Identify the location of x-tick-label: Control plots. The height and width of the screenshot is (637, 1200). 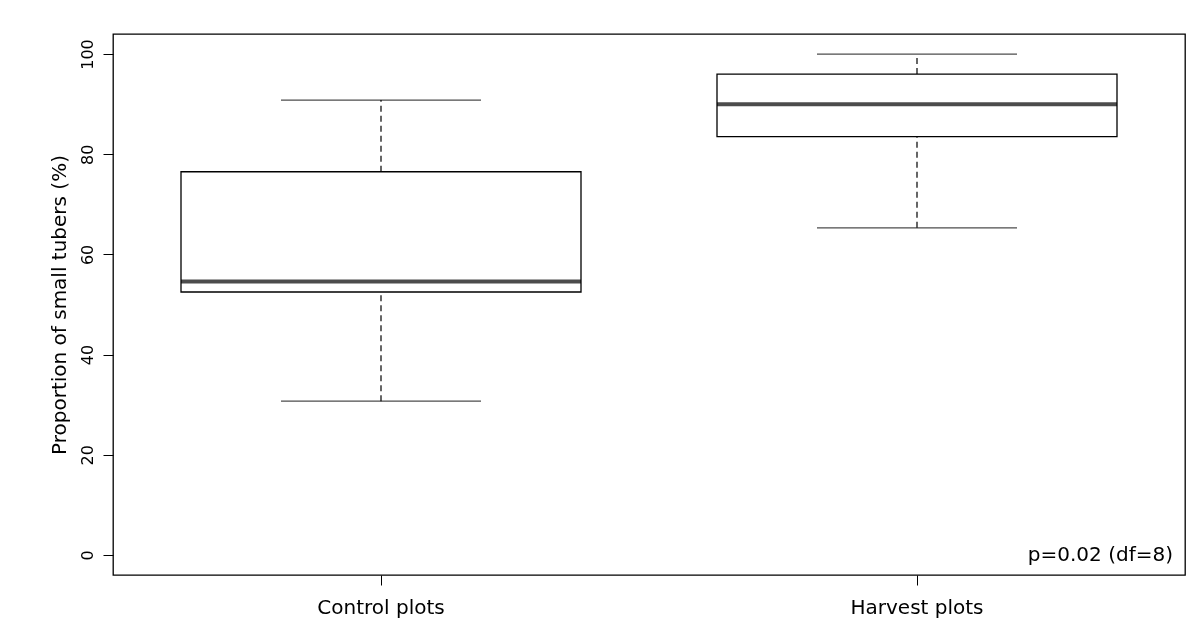
(381, 606).